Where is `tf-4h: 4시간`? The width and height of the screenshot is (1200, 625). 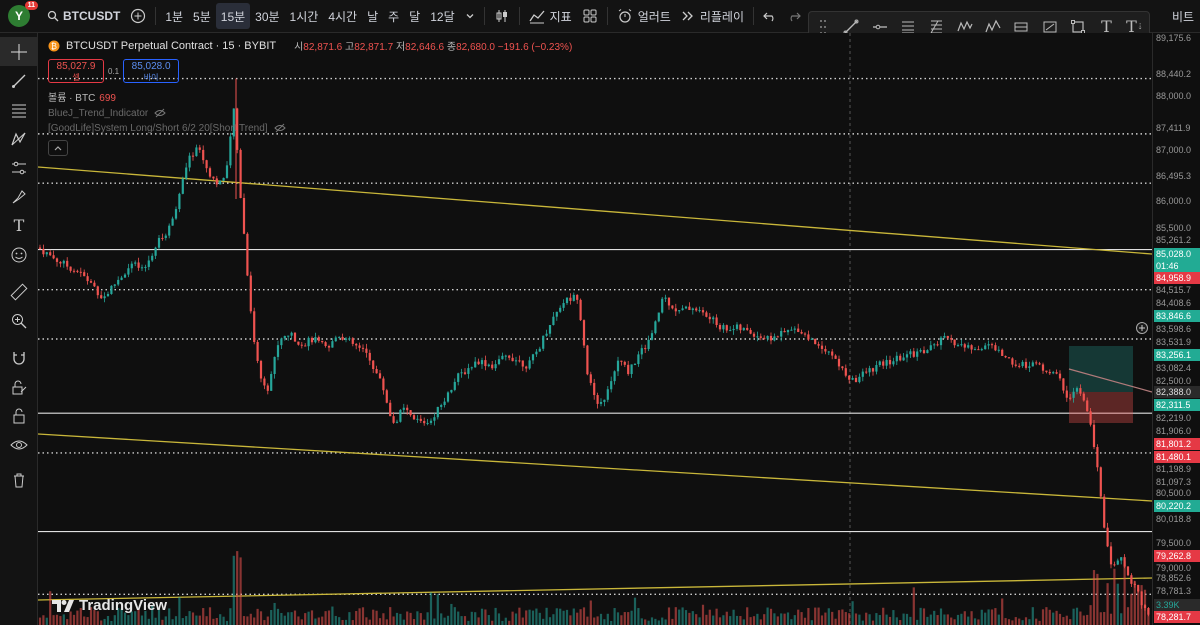
tf-4h: 4시간 is located at coordinates (343, 16).